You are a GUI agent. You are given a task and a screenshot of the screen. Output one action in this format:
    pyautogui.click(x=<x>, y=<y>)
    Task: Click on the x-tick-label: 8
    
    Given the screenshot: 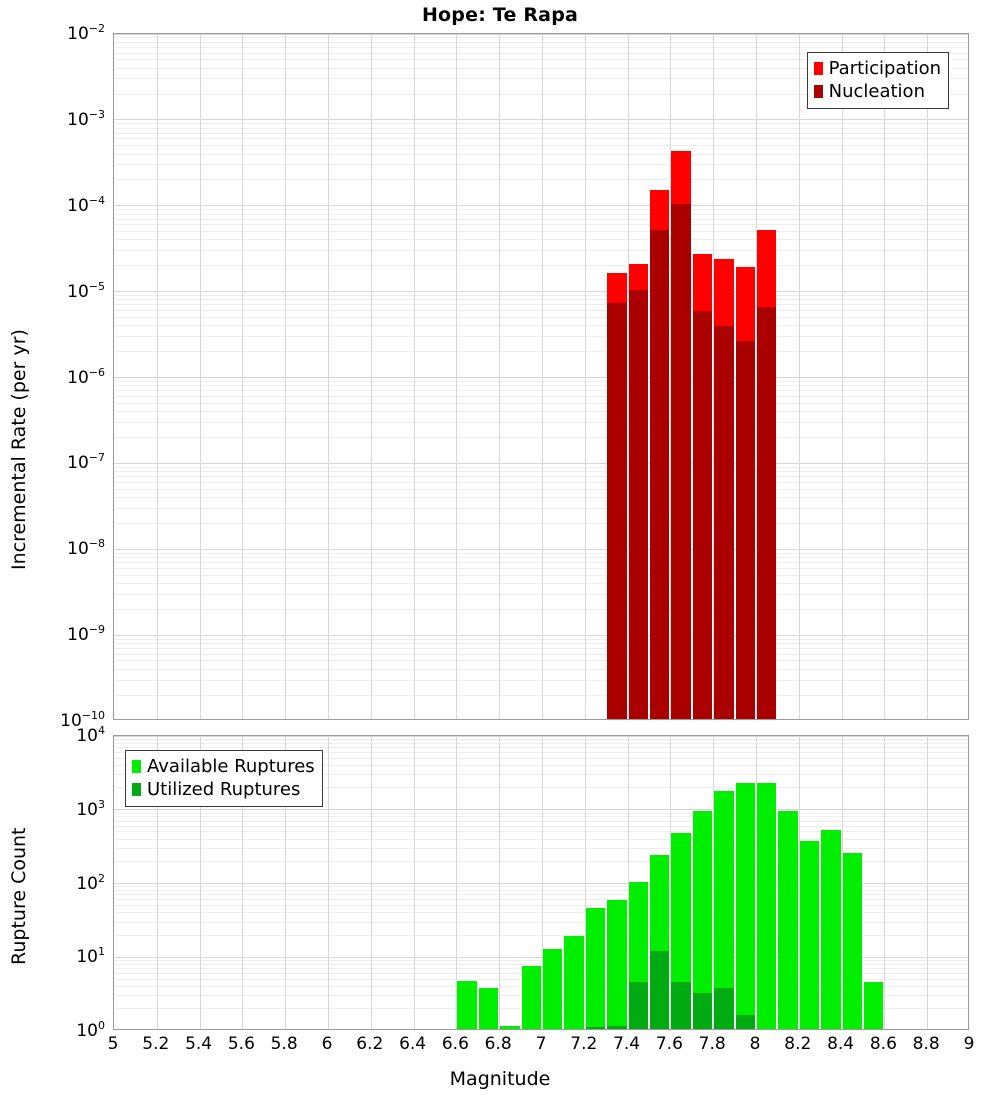 What is the action you would take?
    pyautogui.click(x=755, y=1044)
    